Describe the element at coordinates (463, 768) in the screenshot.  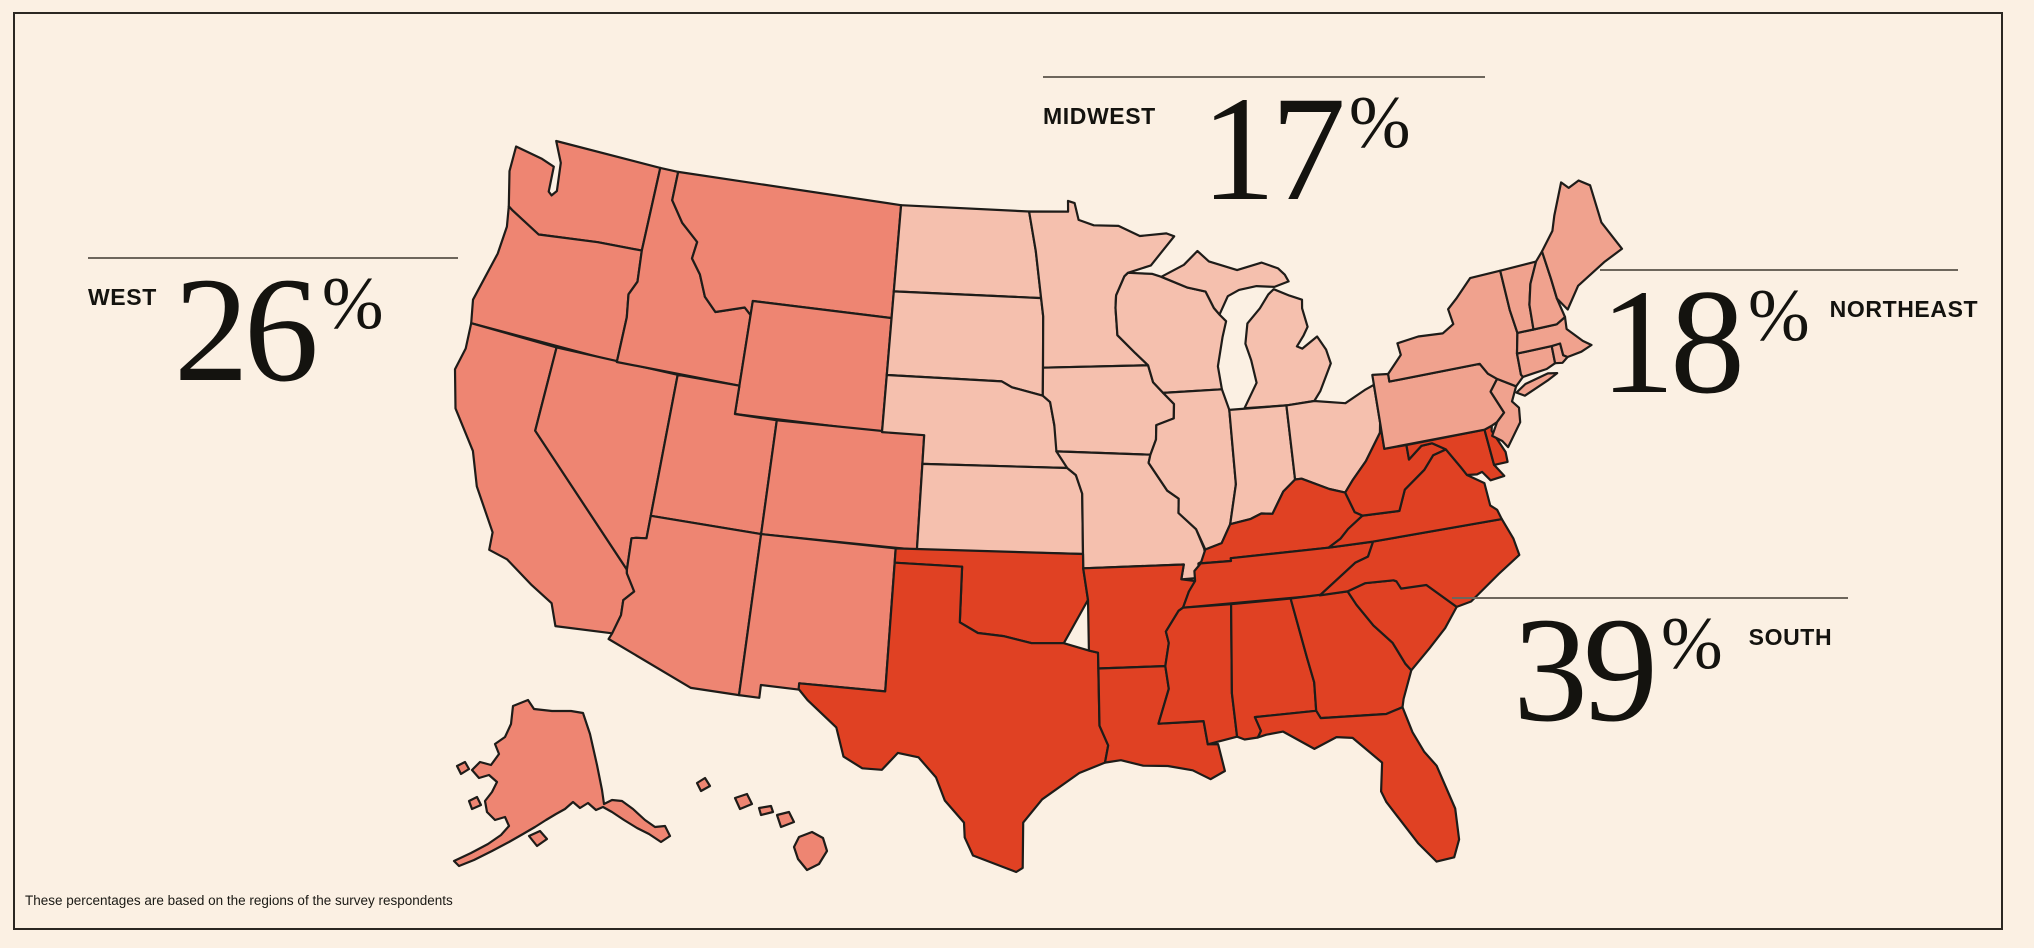
I see `alaska-island-west` at that location.